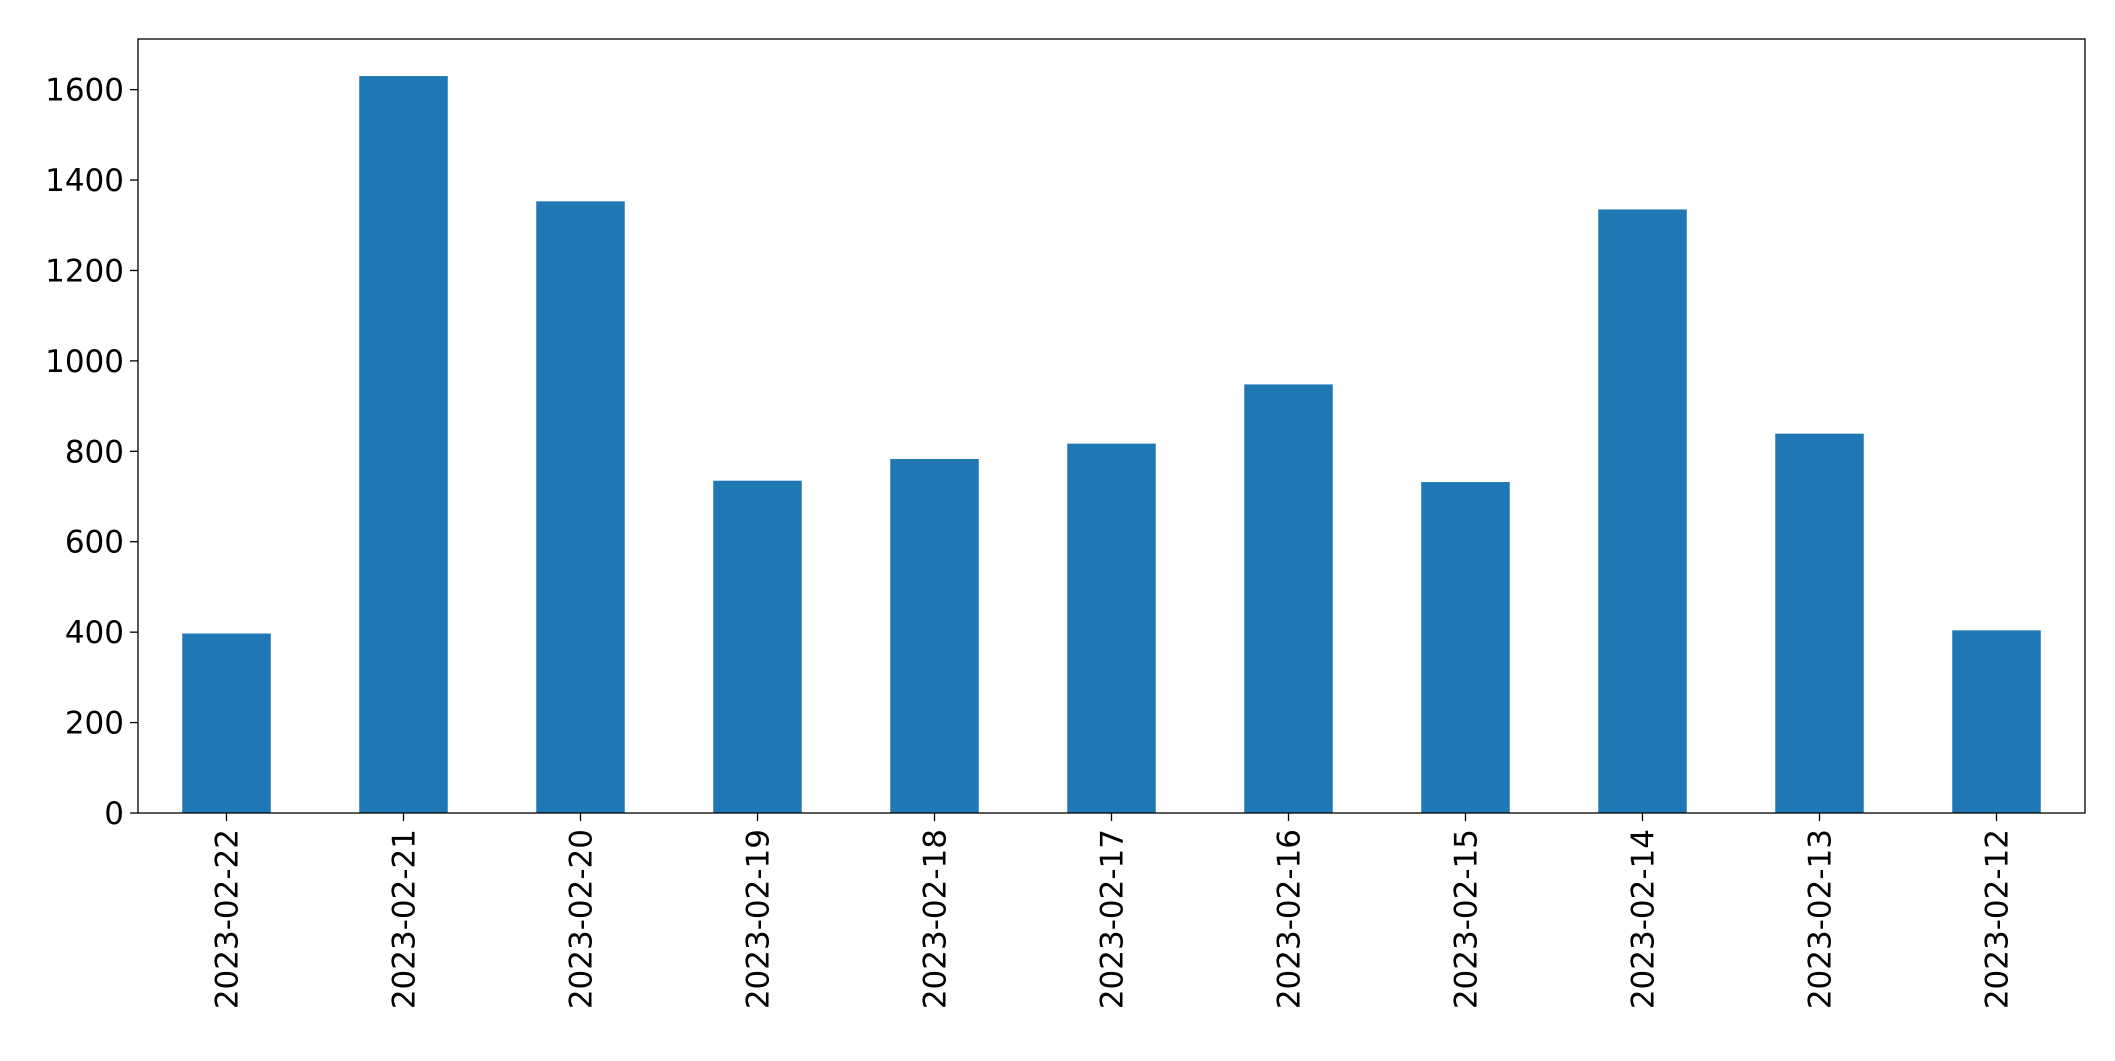 This screenshot has width=2115, height=1061. I want to click on x-tick-label: 2023-02-18, so click(936, 919).